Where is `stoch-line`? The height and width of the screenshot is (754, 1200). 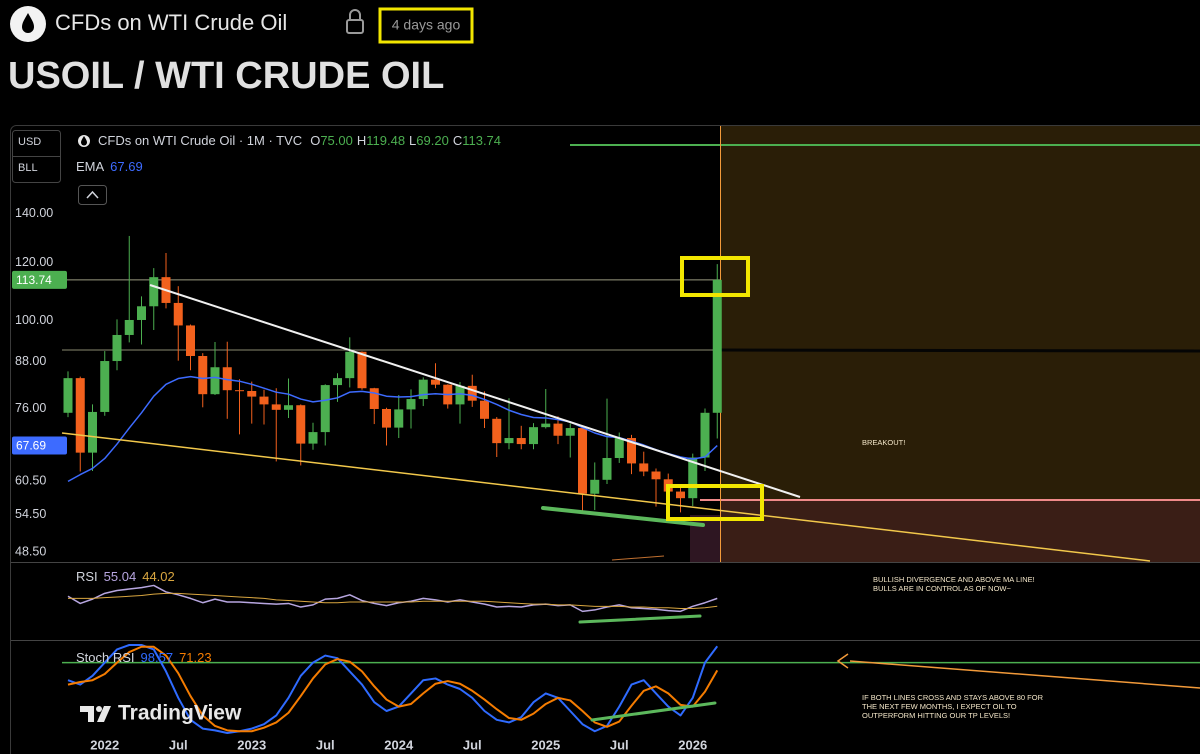
stoch-line is located at coordinates (393, 689).